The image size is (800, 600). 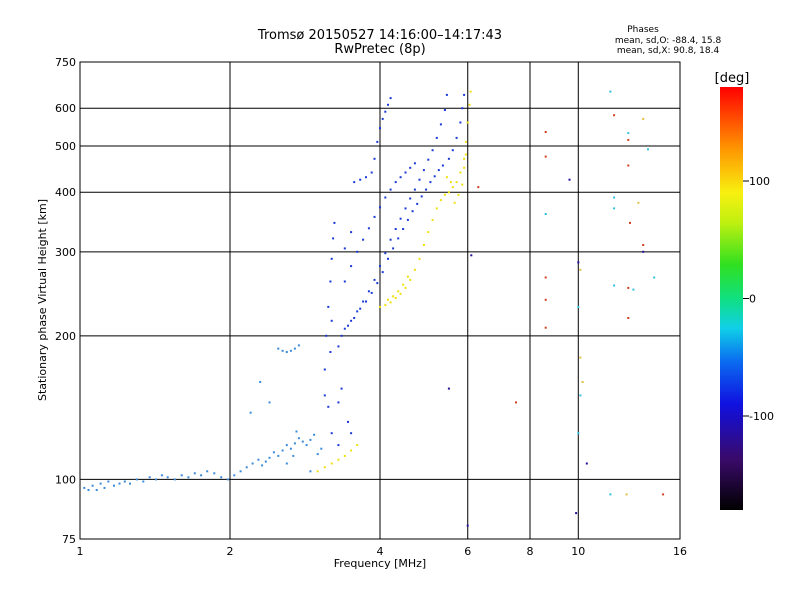 What do you see at coordinates (230, 551) in the screenshot?
I see `x-tick-label: 2` at bounding box center [230, 551].